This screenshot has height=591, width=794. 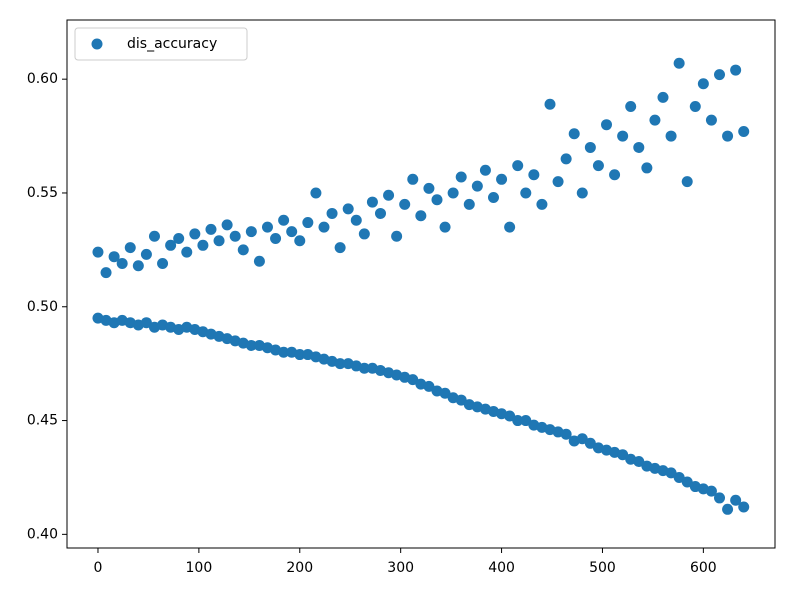 What do you see at coordinates (172, 44) in the screenshot?
I see `legend-label: dis_accuracy` at bounding box center [172, 44].